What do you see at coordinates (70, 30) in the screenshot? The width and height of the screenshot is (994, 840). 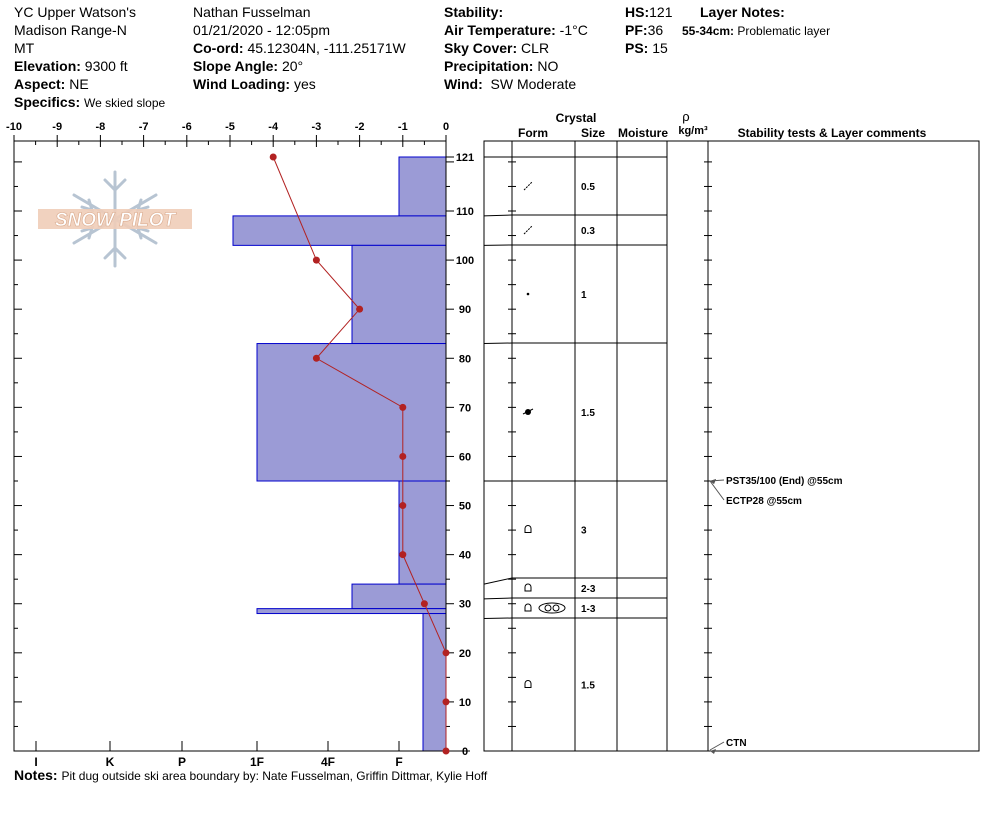 I see `range-name: Madison Range-N` at bounding box center [70, 30].